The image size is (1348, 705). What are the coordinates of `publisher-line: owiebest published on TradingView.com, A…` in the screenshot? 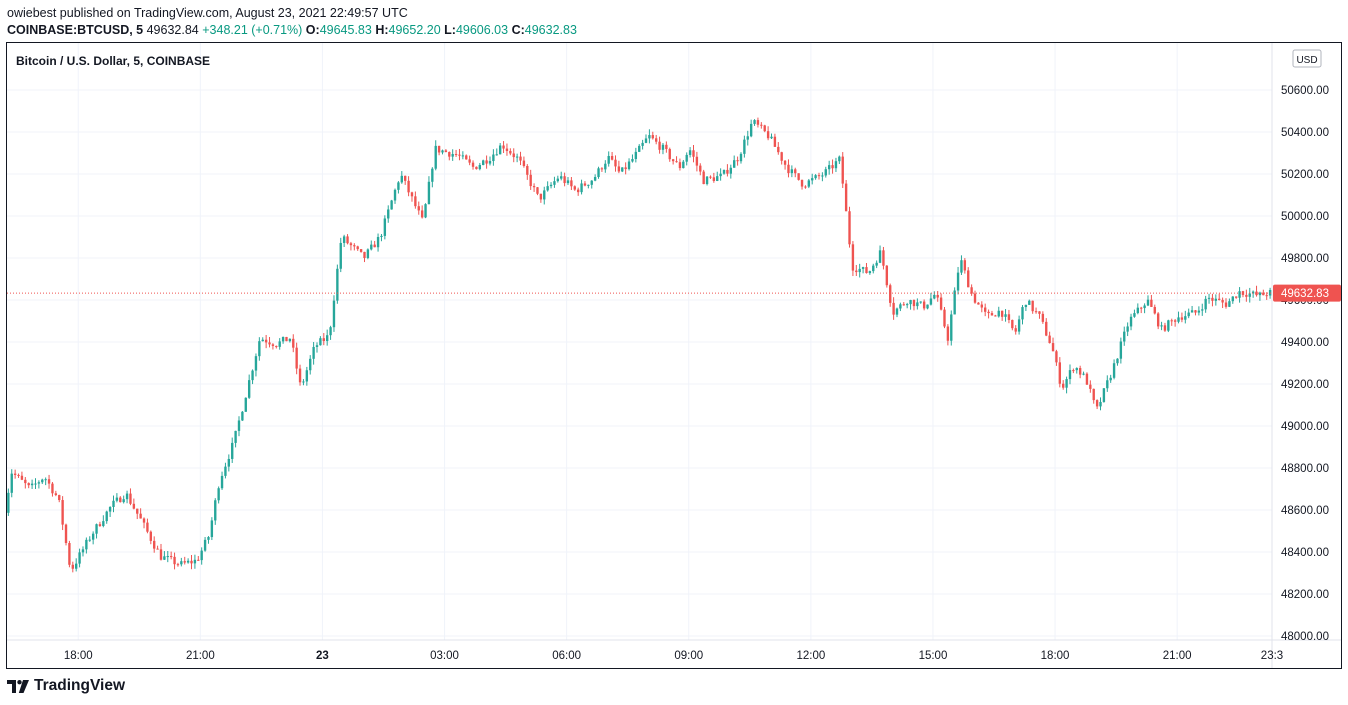 It's located at (207, 13).